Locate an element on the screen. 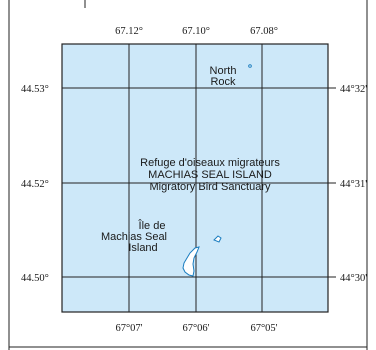 The width and height of the screenshot is (376, 350). sanctuary-label-english: Migratory Bird Sanctuary is located at coordinates (210, 187).